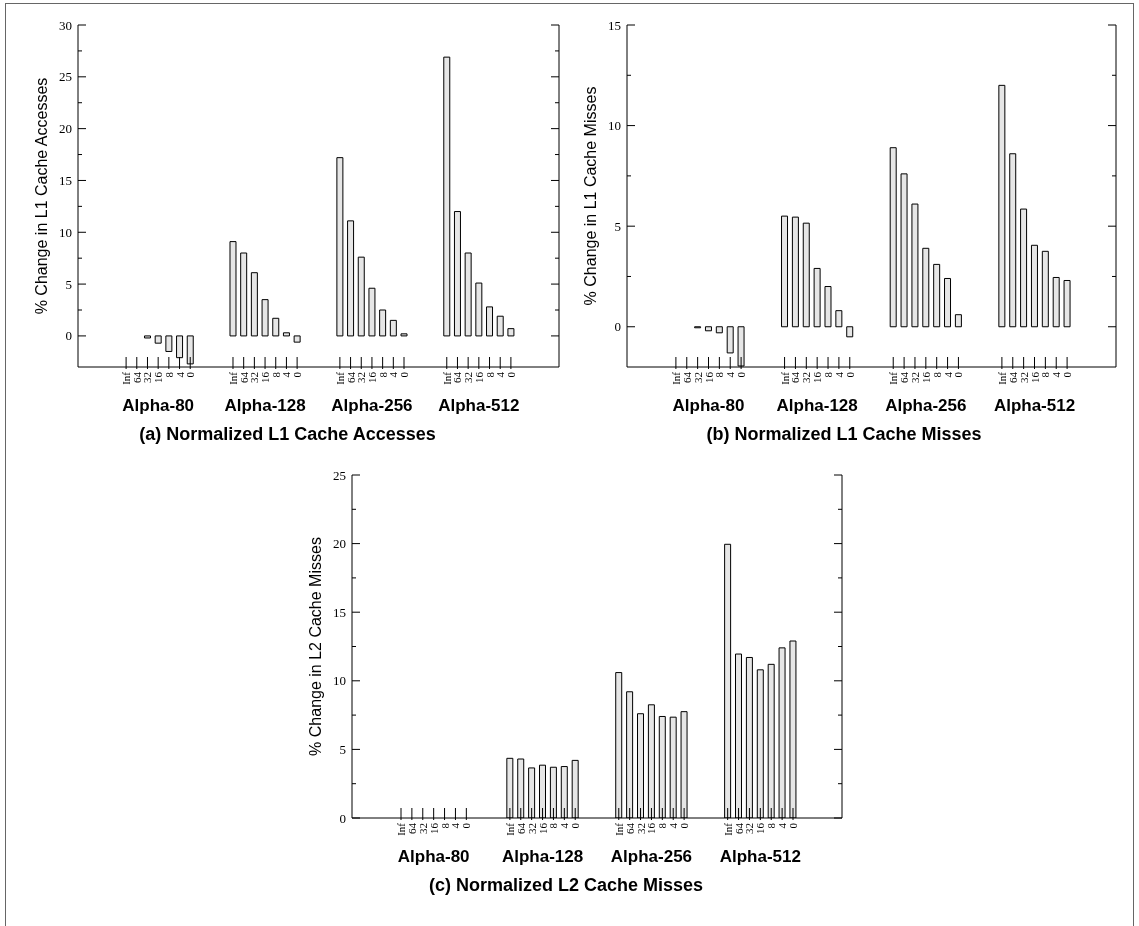 The width and height of the screenshot is (1139, 926). What do you see at coordinates (315, 646) in the screenshot?
I see `y-axis-title: % Change in L2 Cache Misses` at bounding box center [315, 646].